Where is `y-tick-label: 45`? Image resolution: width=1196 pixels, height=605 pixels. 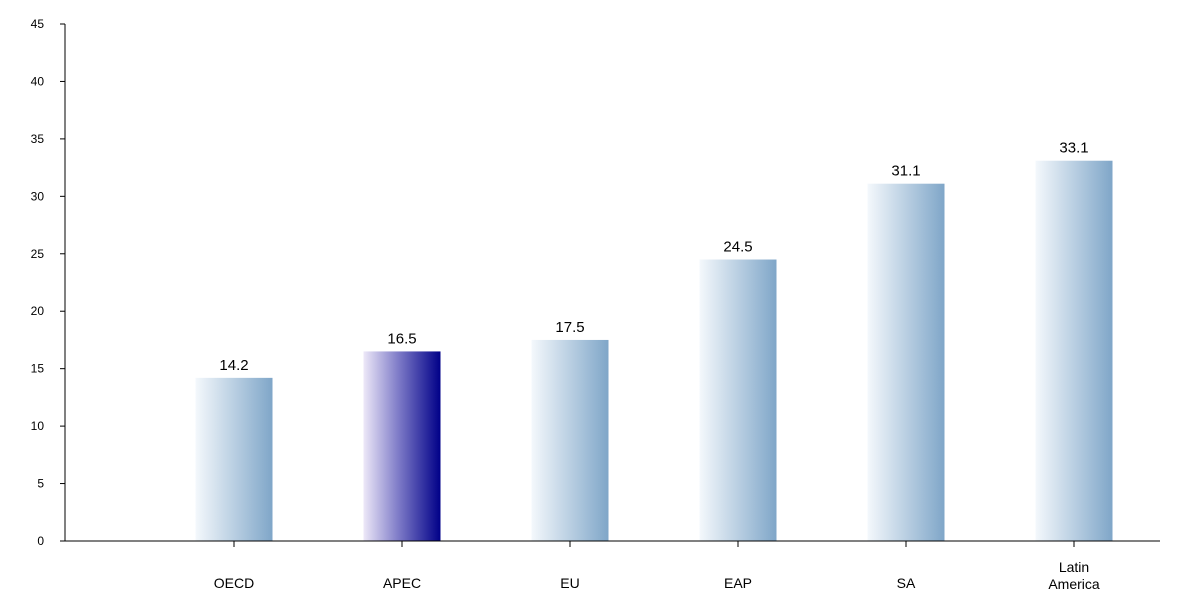
y-tick-label: 45 is located at coordinates (38, 24).